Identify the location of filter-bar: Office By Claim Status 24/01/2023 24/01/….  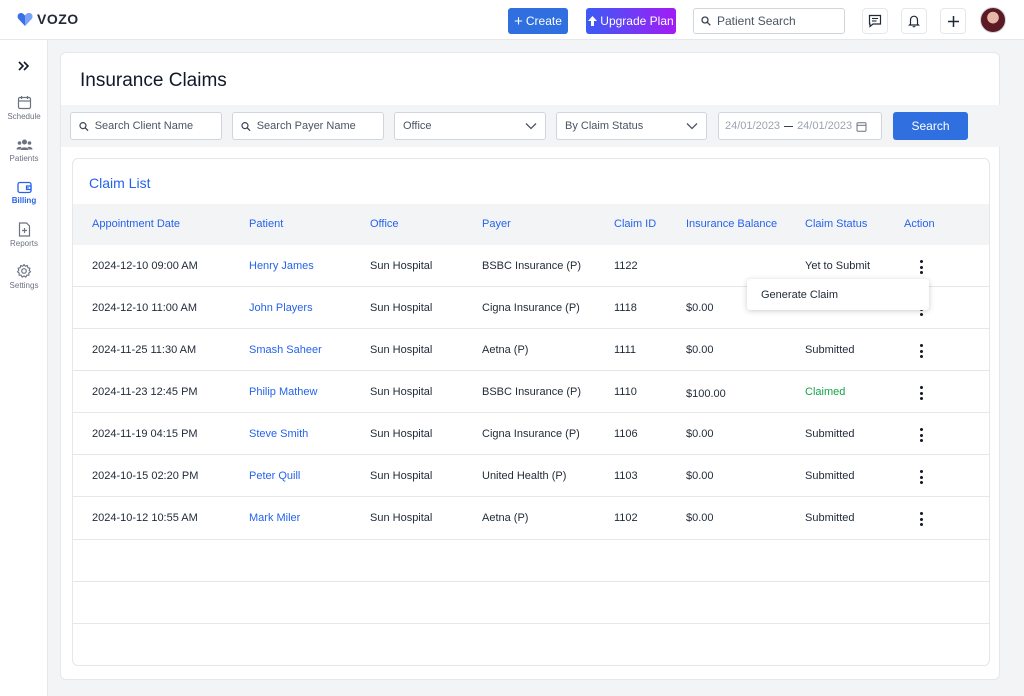
(531, 126).